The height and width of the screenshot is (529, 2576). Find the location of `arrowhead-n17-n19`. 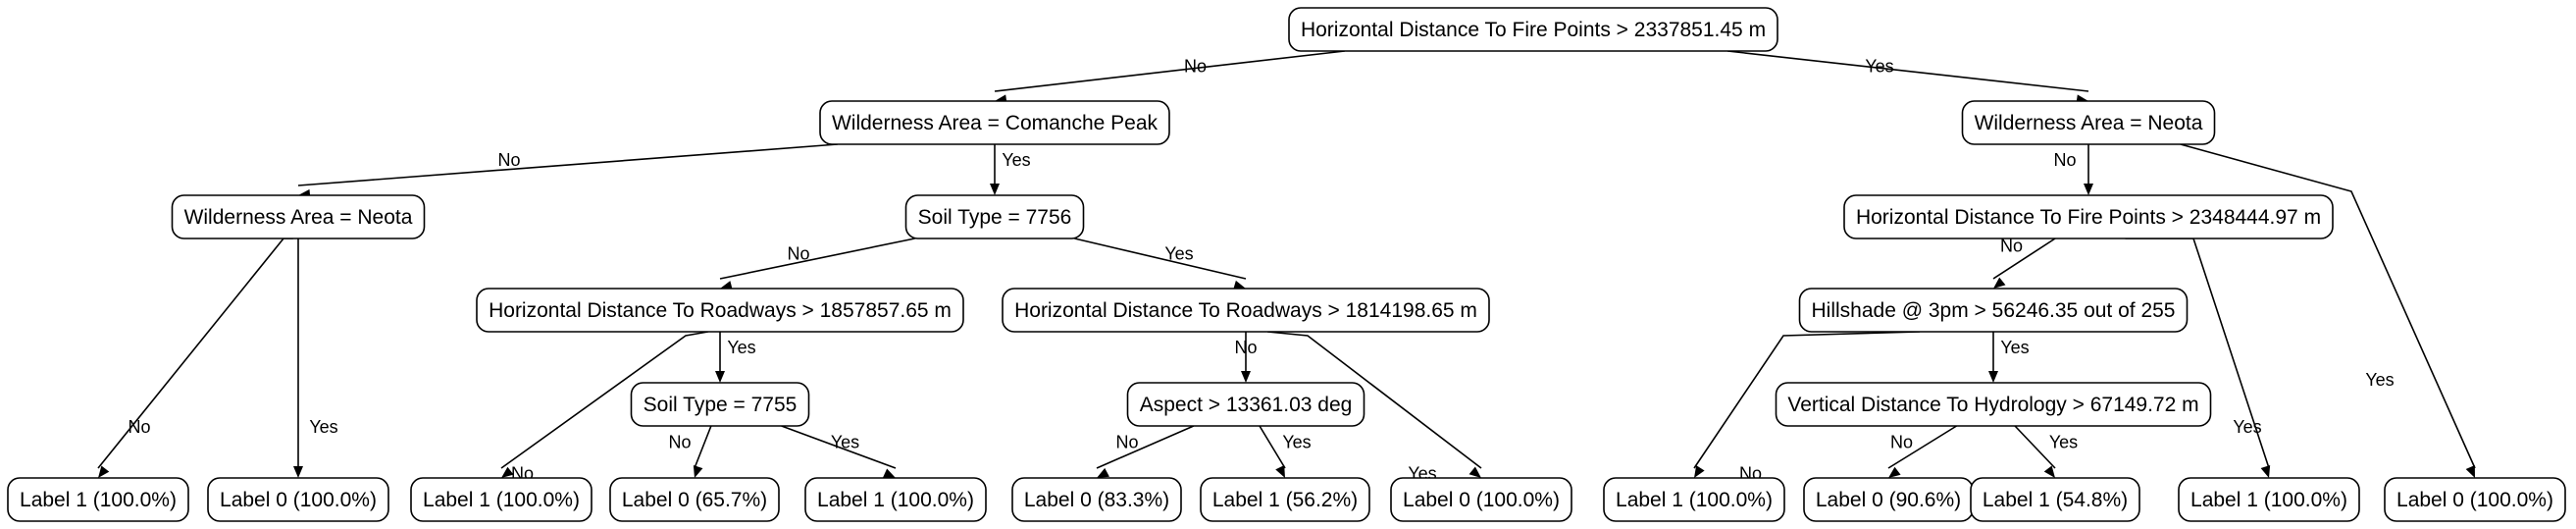

arrowhead-n17-n19 is located at coordinates (1999, 283).